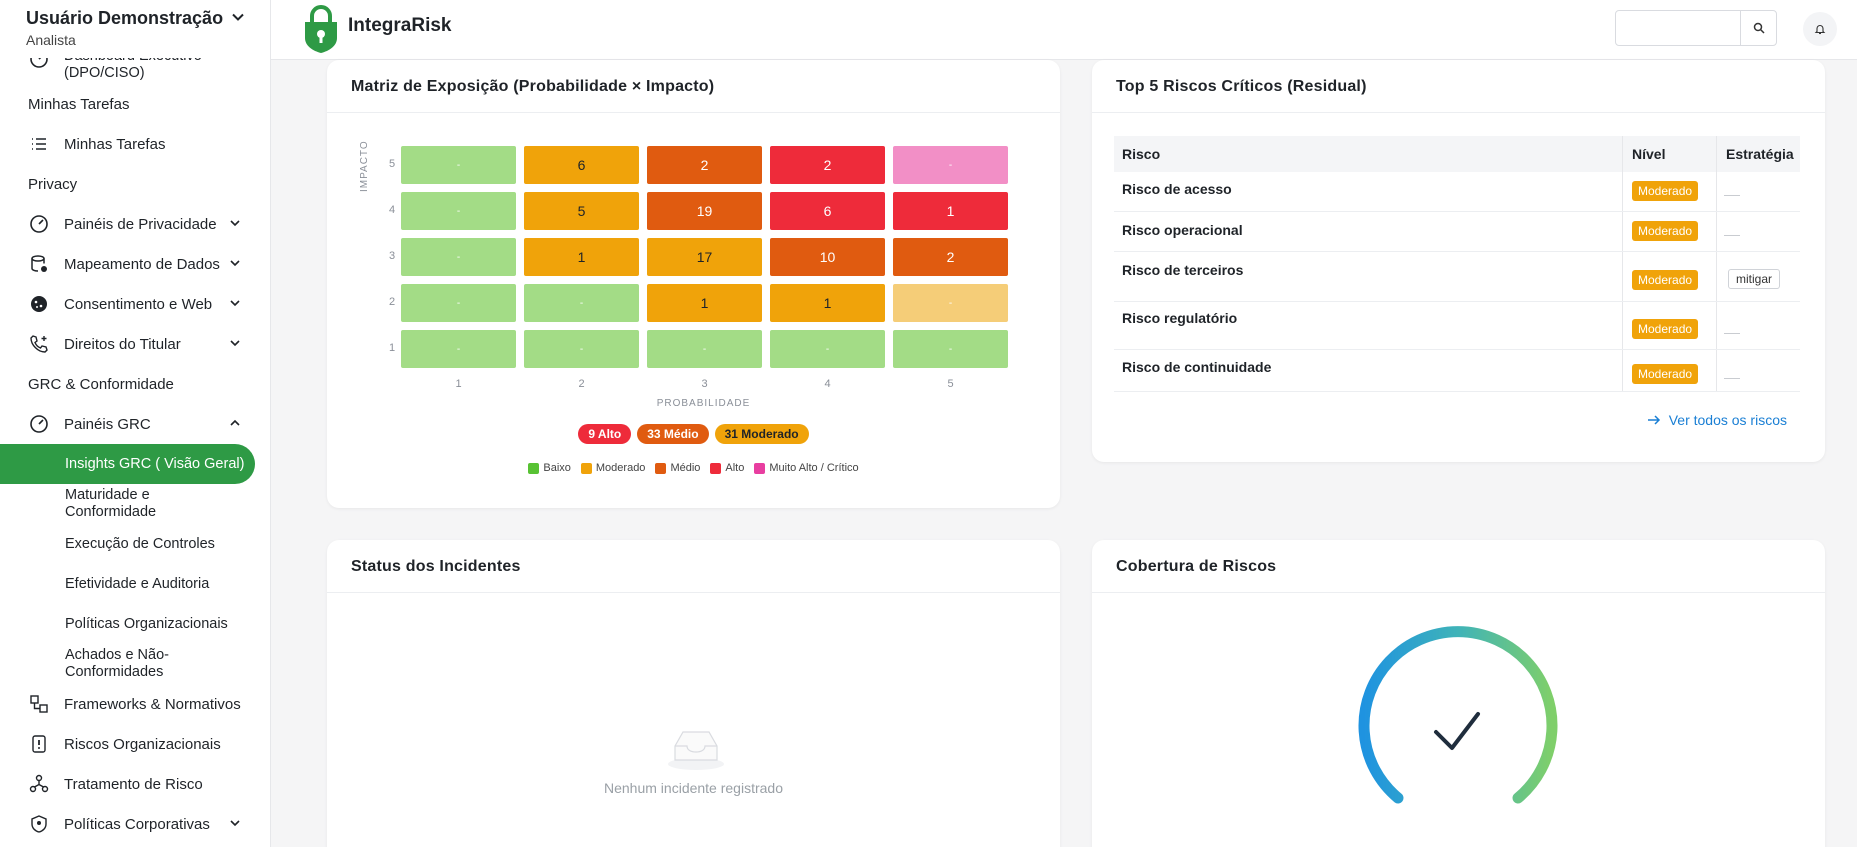 The width and height of the screenshot is (1857, 847). What do you see at coordinates (704, 257) in the screenshot?
I see `matrix-cell: 17` at bounding box center [704, 257].